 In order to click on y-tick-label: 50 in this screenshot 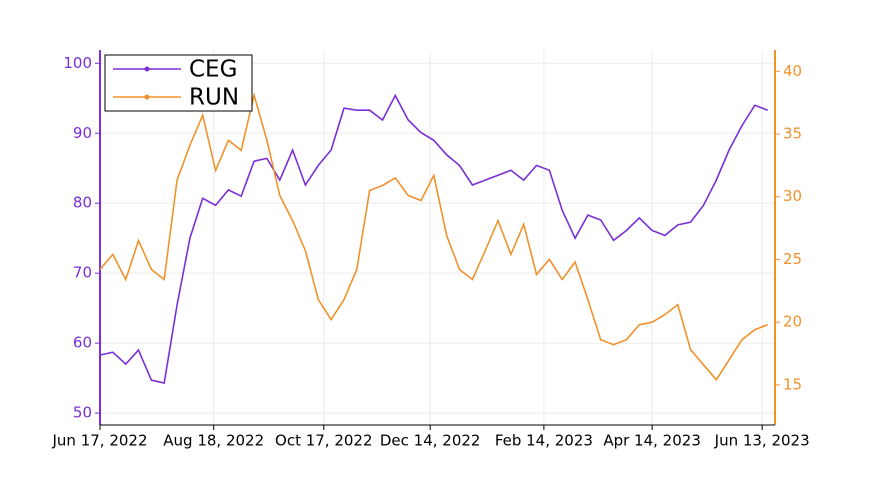, I will do `click(82, 413)`.